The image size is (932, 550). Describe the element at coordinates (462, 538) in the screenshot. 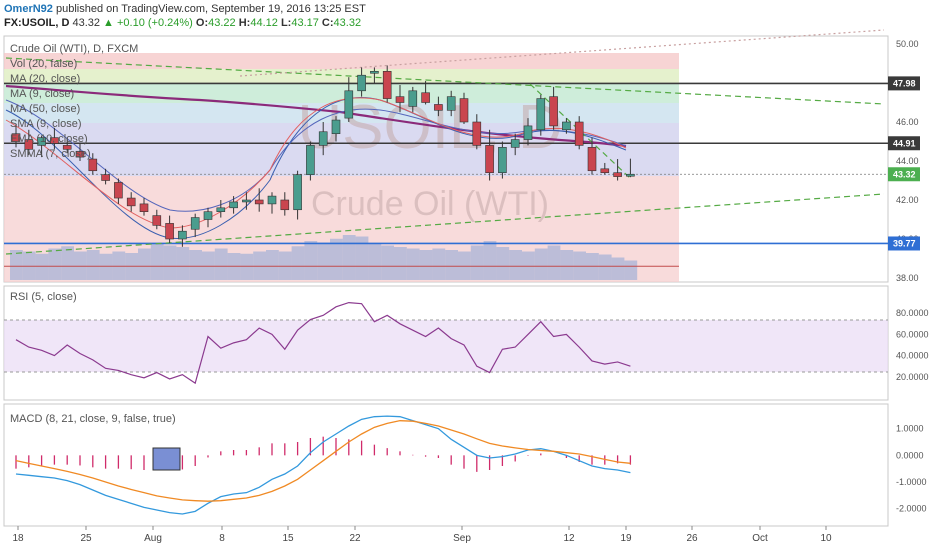

I see `x-tick-label: Sep` at that location.